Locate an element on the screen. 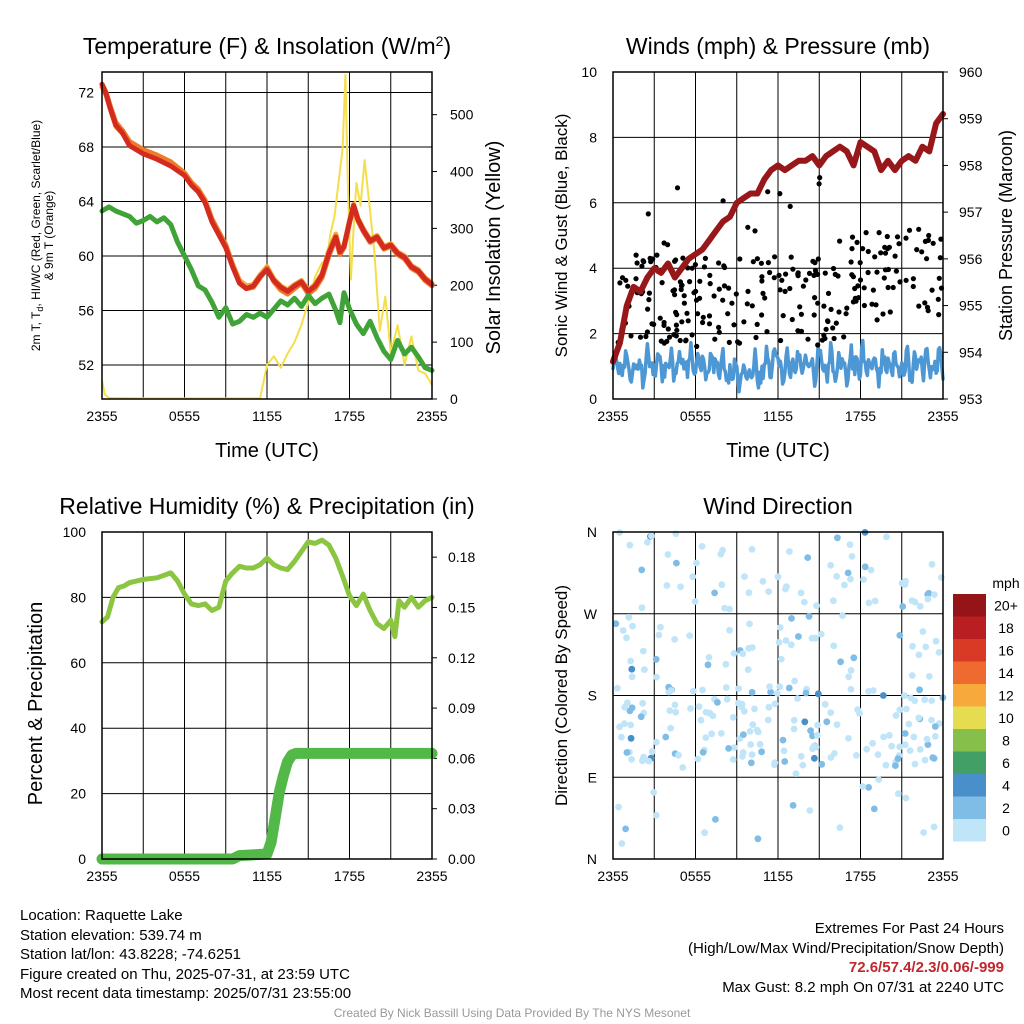 The width and height of the screenshot is (1024, 1024). temp-xtick: 0555 is located at coordinates (184, 416).